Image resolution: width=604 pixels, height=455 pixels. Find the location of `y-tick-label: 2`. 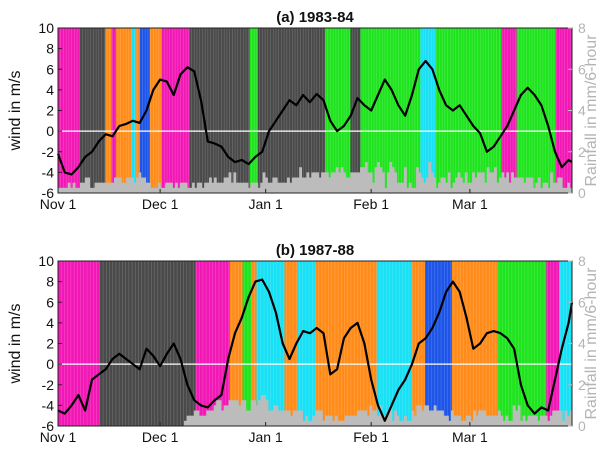

y-tick-label: 2 is located at coordinates (50, 344).